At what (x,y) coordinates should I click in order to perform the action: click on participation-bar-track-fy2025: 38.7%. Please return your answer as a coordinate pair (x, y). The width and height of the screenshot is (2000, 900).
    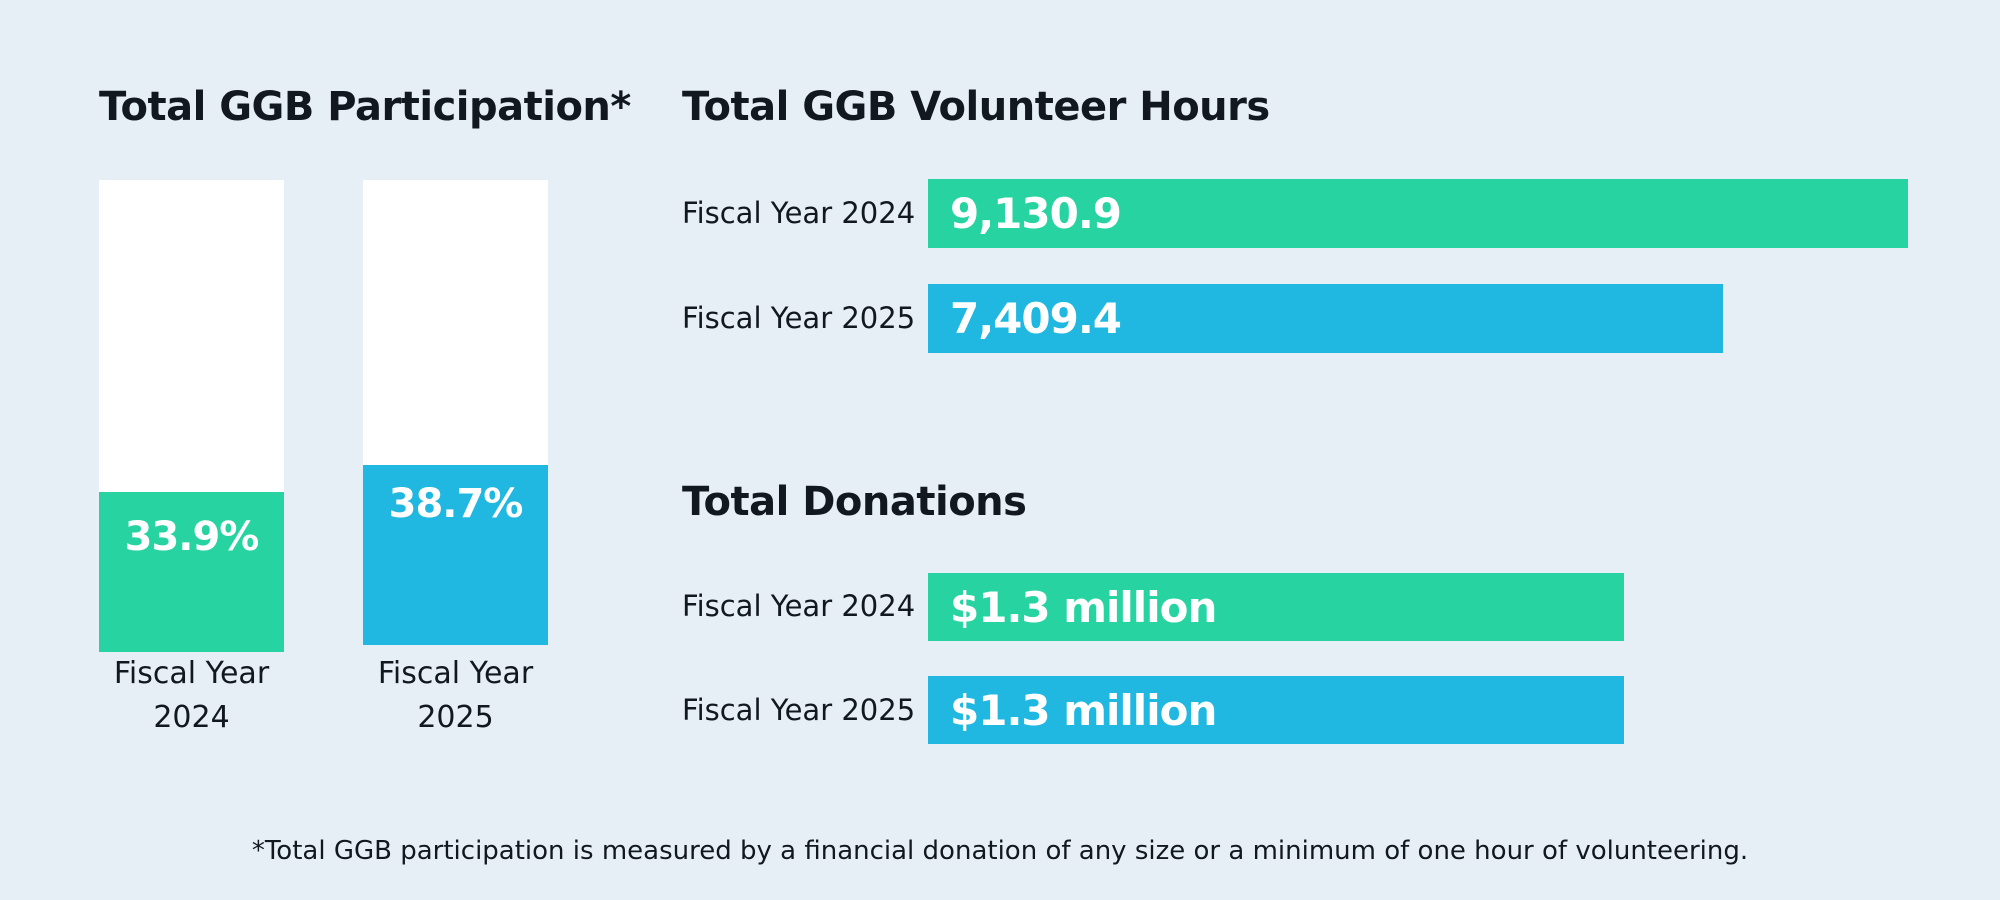
    Looking at the image, I should click on (455, 412).